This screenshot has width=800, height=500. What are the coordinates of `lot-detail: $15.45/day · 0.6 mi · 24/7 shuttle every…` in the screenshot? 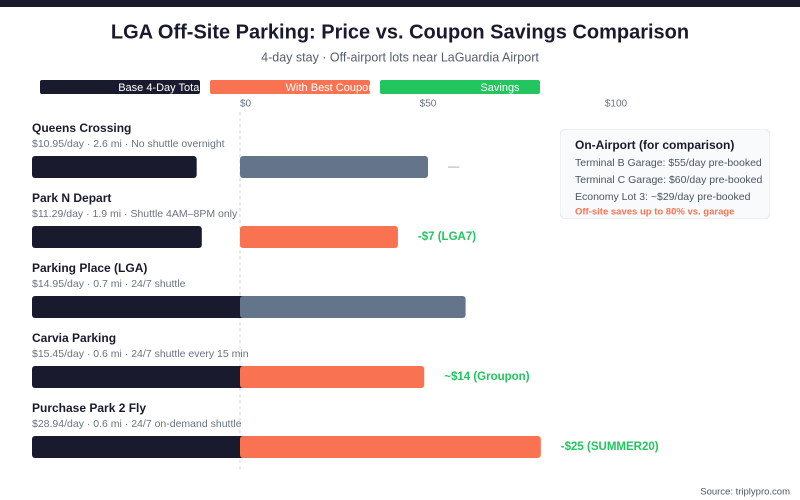 It's located at (140, 354).